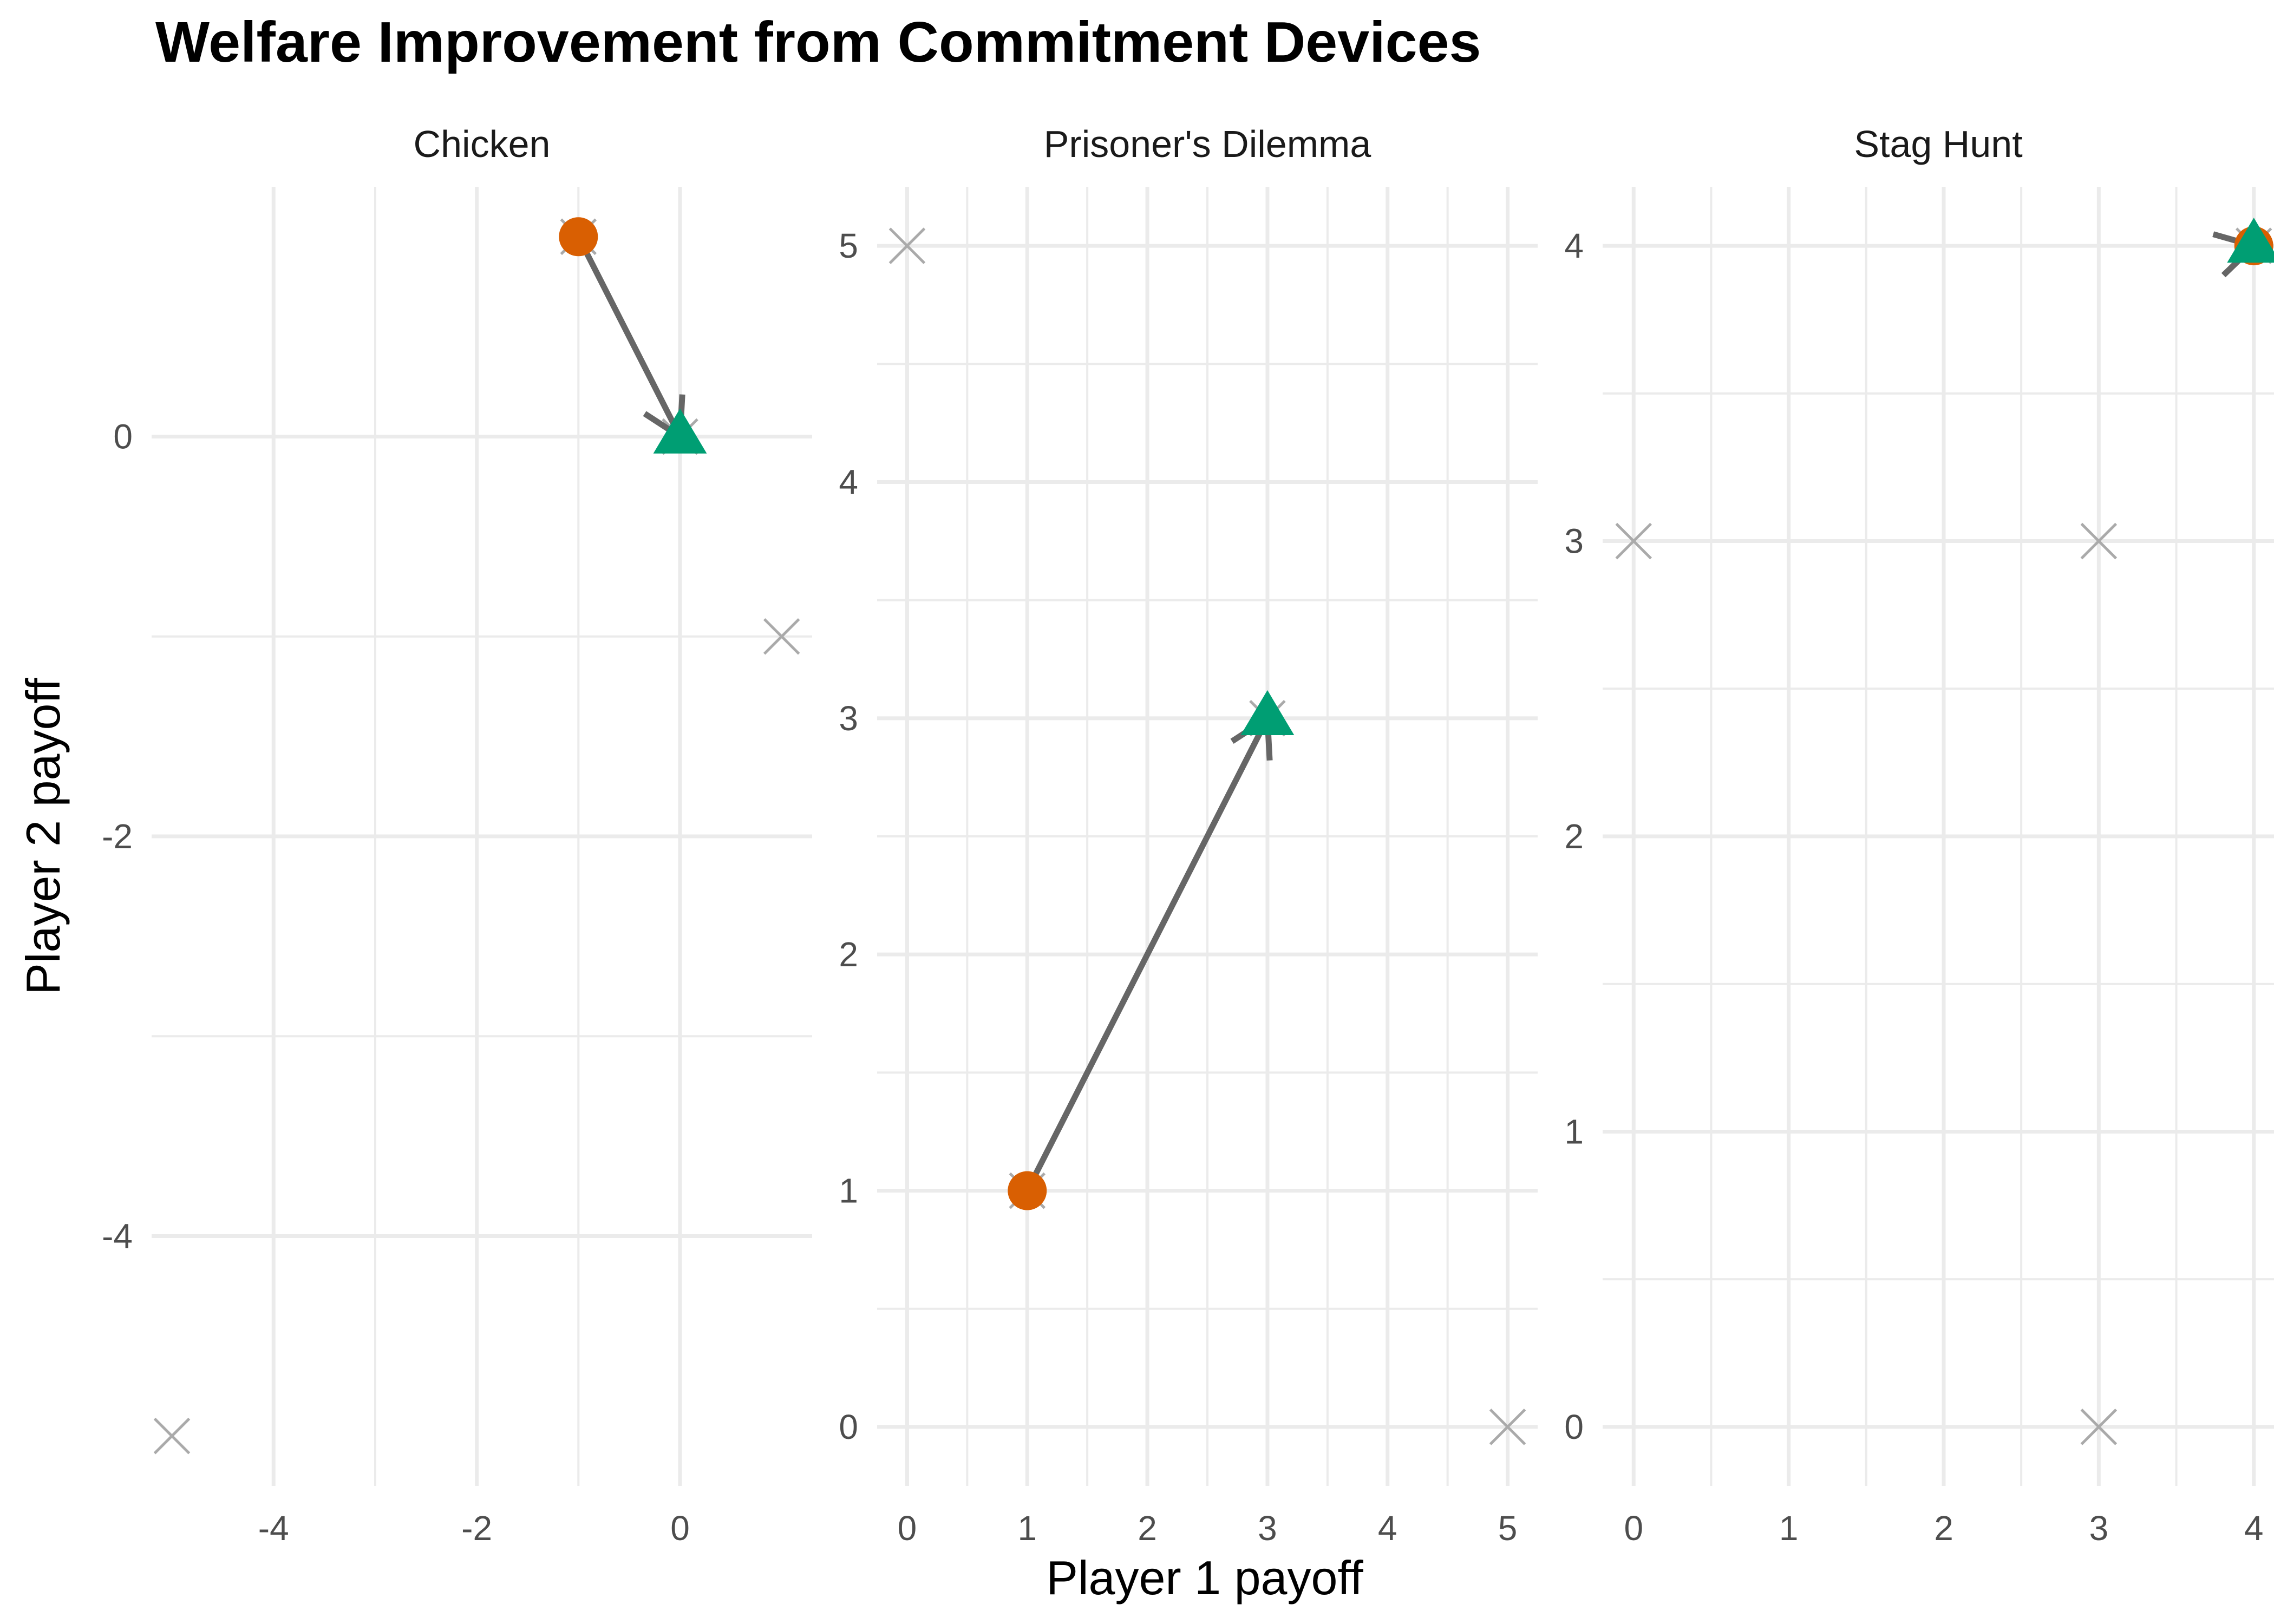 The width and height of the screenshot is (2274, 1624). Describe the element at coordinates (1938, 144) in the screenshot. I see `facet-strip-label: Stag Hunt` at that location.